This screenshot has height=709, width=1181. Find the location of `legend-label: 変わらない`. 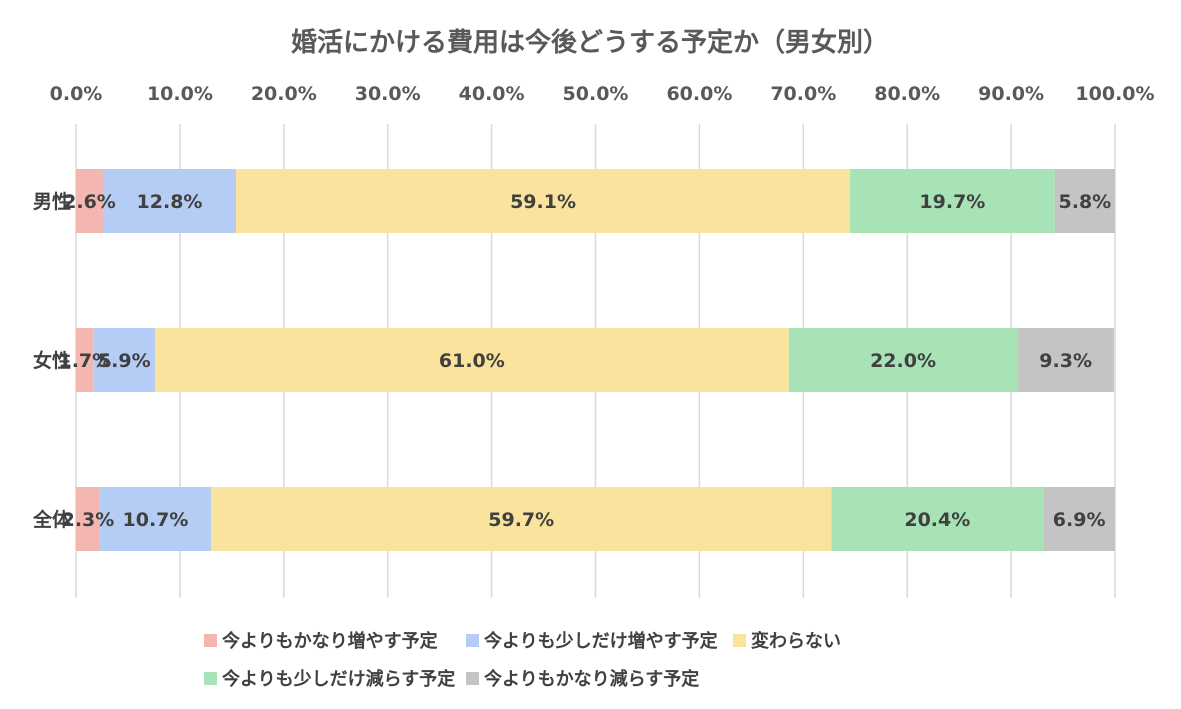

legend-label: 変わらない is located at coordinates (796, 641).